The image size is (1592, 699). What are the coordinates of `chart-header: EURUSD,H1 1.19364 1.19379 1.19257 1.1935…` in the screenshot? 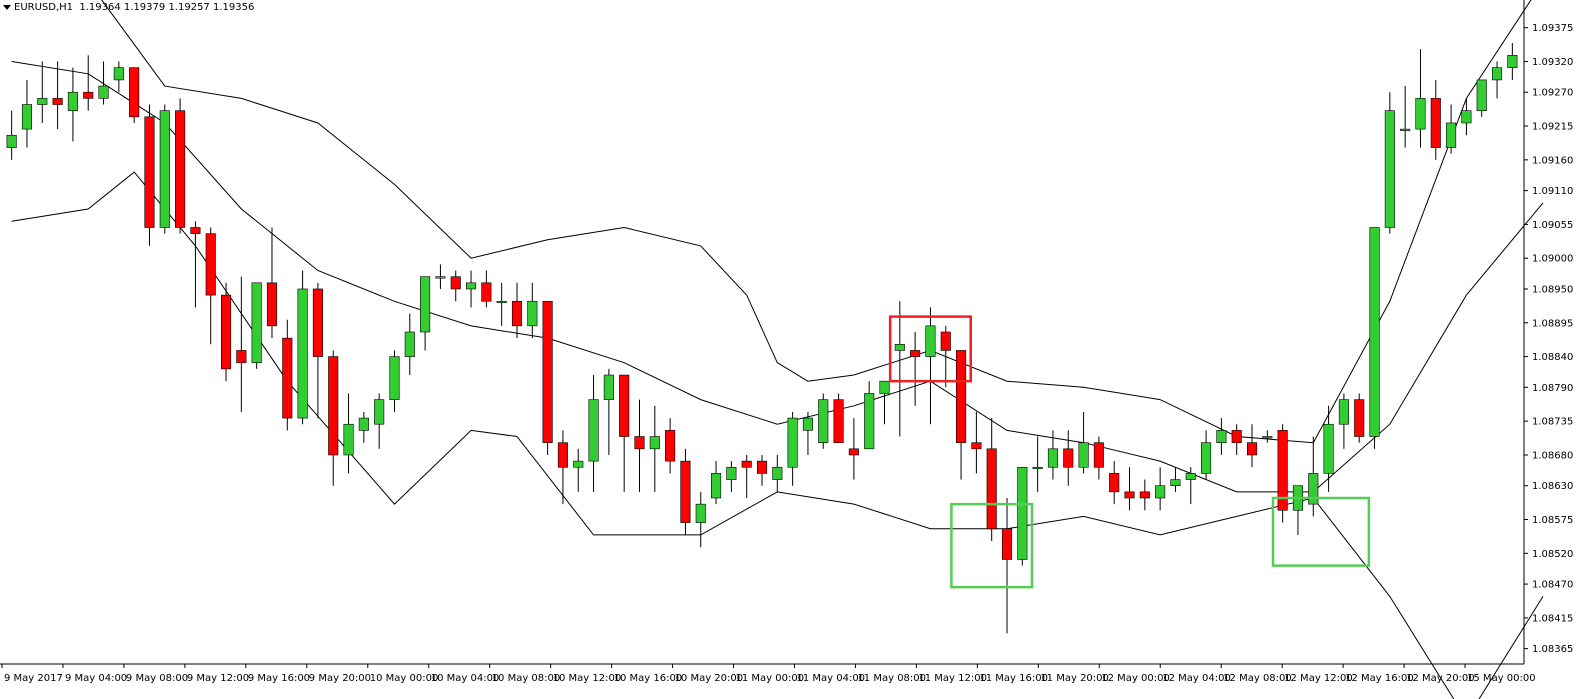 It's located at (128, 7).